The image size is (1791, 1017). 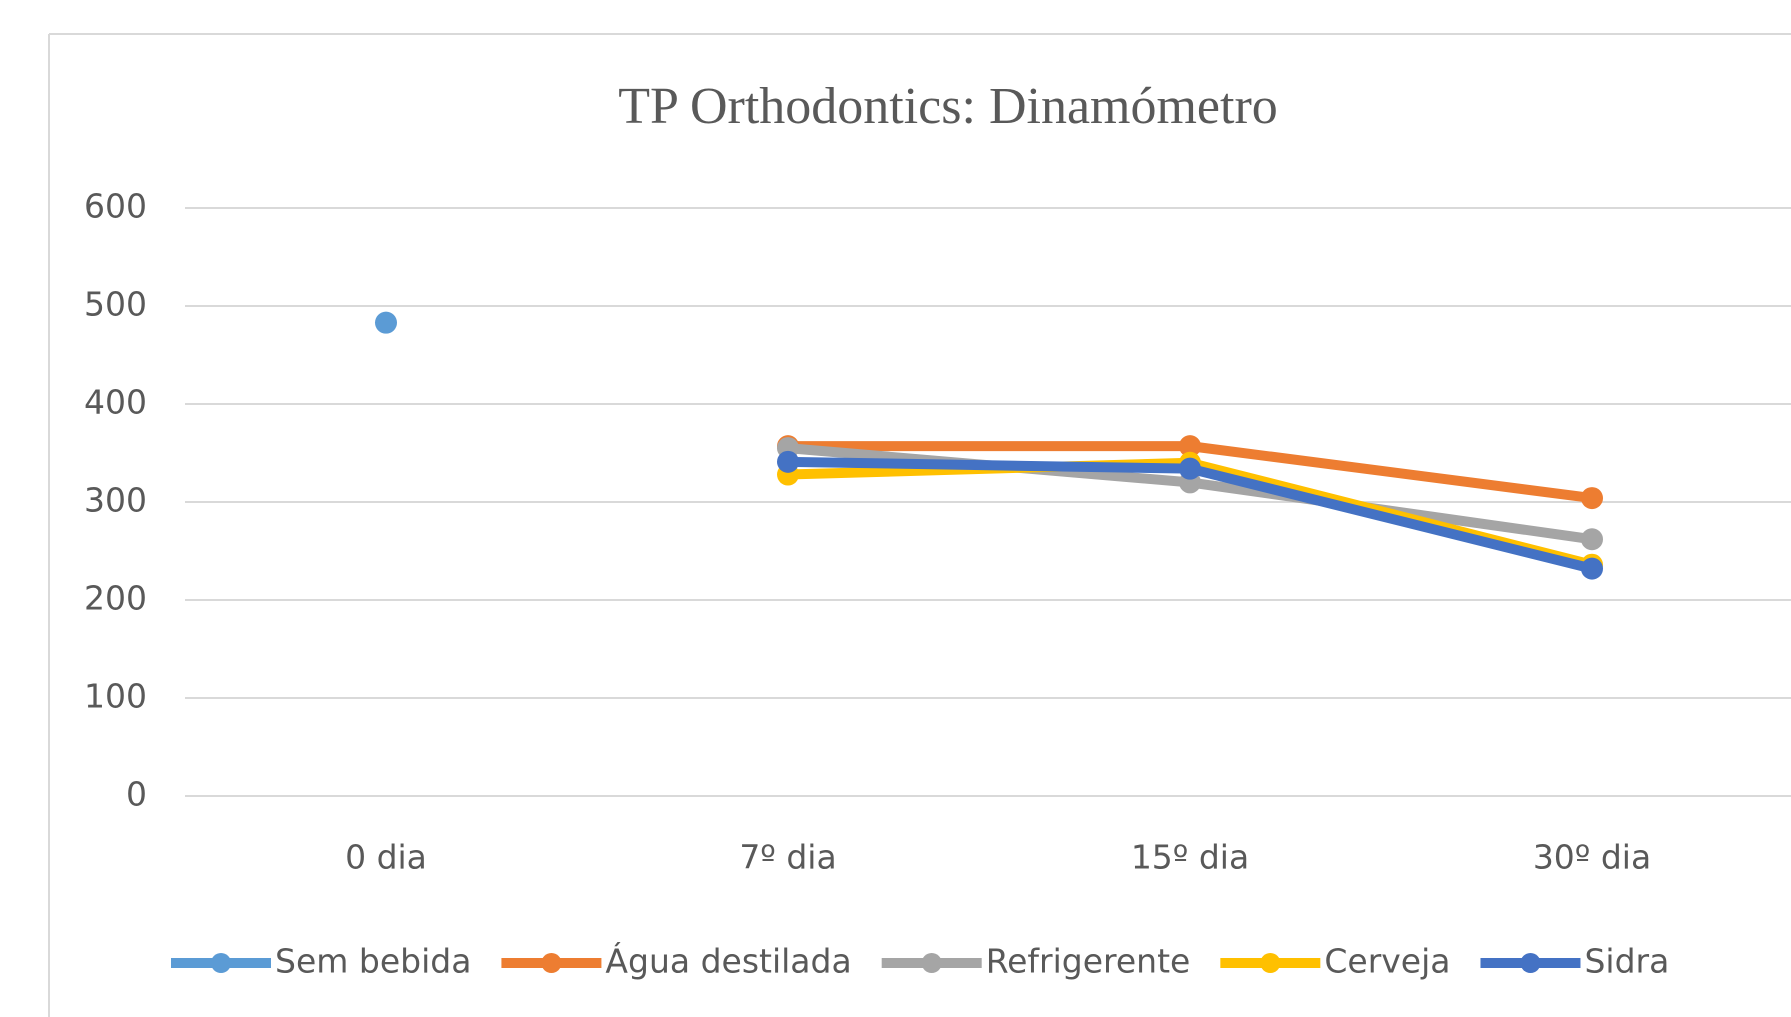 What do you see at coordinates (728, 961) in the screenshot?
I see `legend-label: Água destilada` at bounding box center [728, 961].